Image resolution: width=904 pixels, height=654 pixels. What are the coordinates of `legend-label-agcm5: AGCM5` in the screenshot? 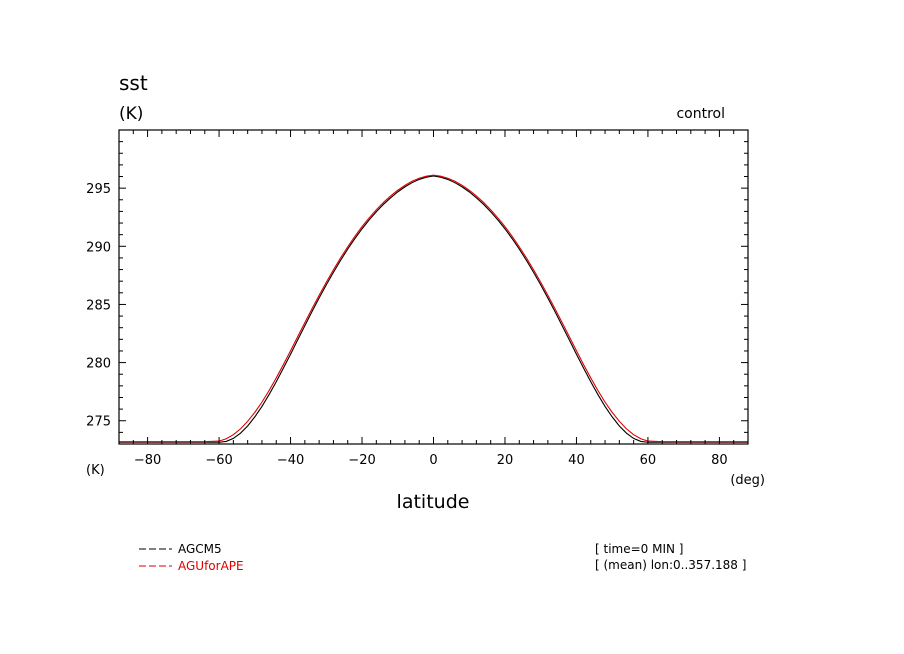 It's located at (200, 549).